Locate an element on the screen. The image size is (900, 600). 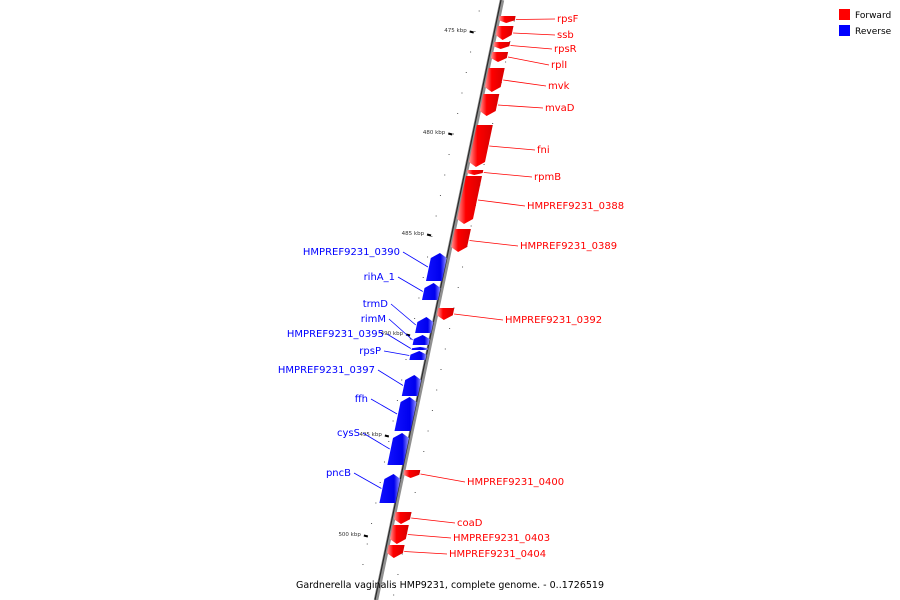
gene-label-rpsP: rpsP is located at coordinates (370, 351).